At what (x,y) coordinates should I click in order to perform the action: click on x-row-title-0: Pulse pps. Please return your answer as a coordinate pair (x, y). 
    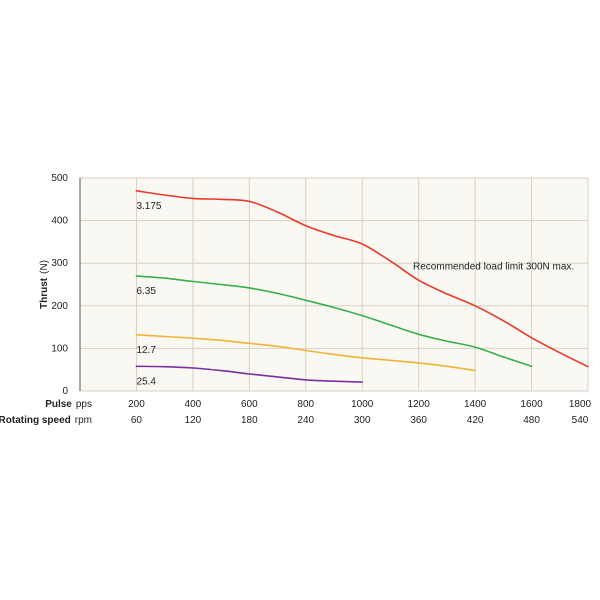
    Looking at the image, I should click on (68, 404).